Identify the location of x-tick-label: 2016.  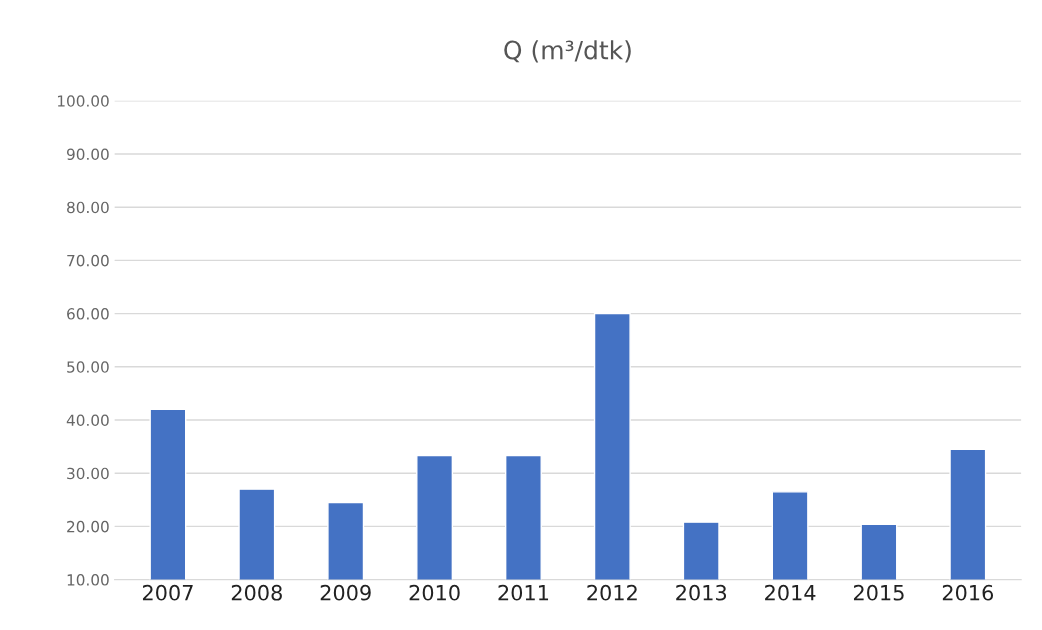
(968, 592).